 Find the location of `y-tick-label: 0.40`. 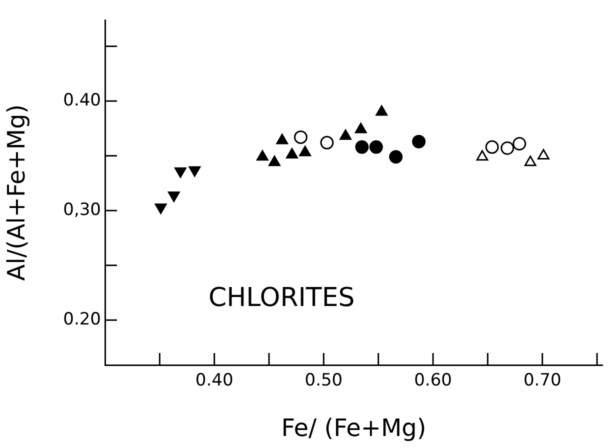

y-tick-label: 0.40 is located at coordinates (82, 100).